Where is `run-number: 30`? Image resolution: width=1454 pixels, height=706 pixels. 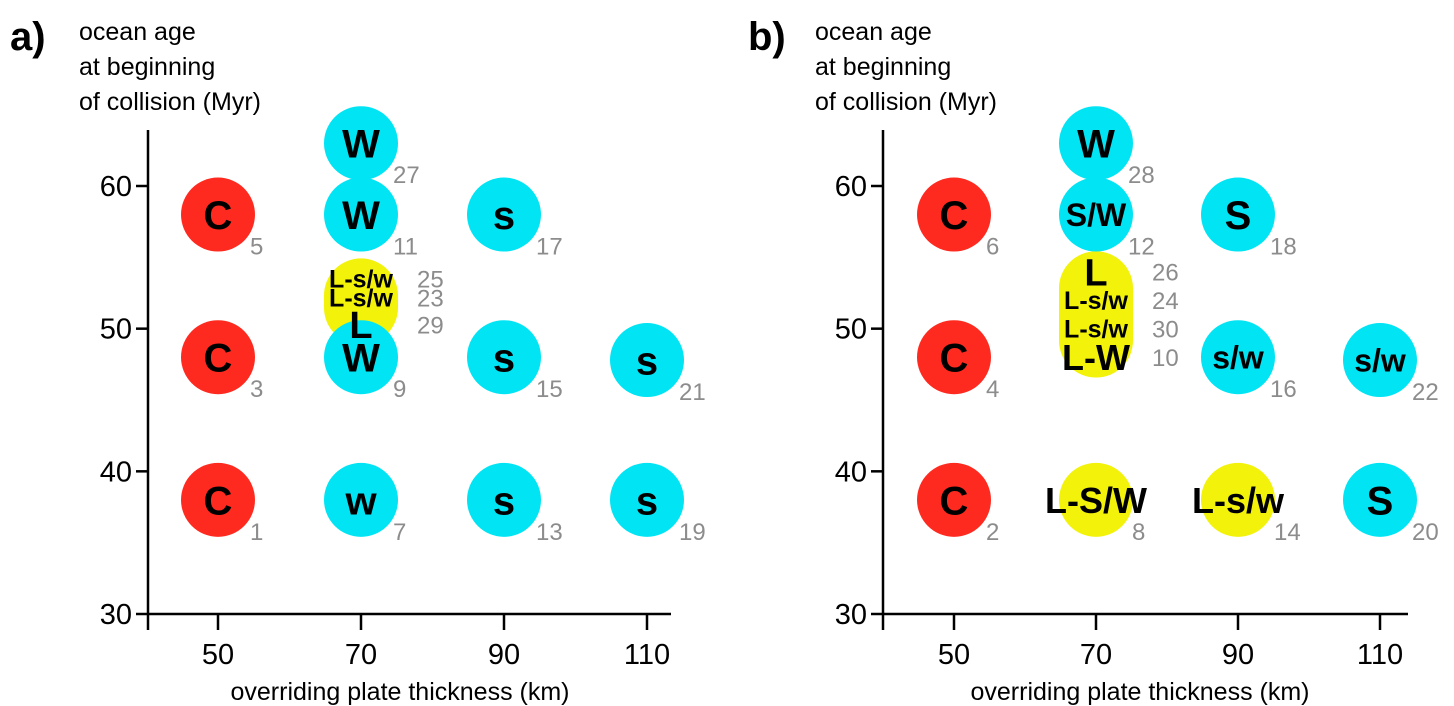 run-number: 30 is located at coordinates (1165, 330).